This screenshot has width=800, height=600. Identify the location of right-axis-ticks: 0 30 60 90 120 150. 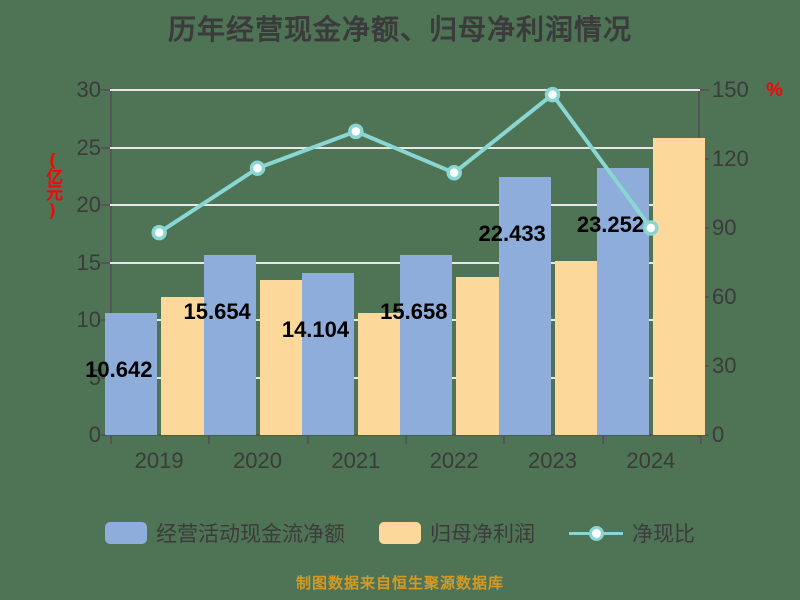
(752, 300).